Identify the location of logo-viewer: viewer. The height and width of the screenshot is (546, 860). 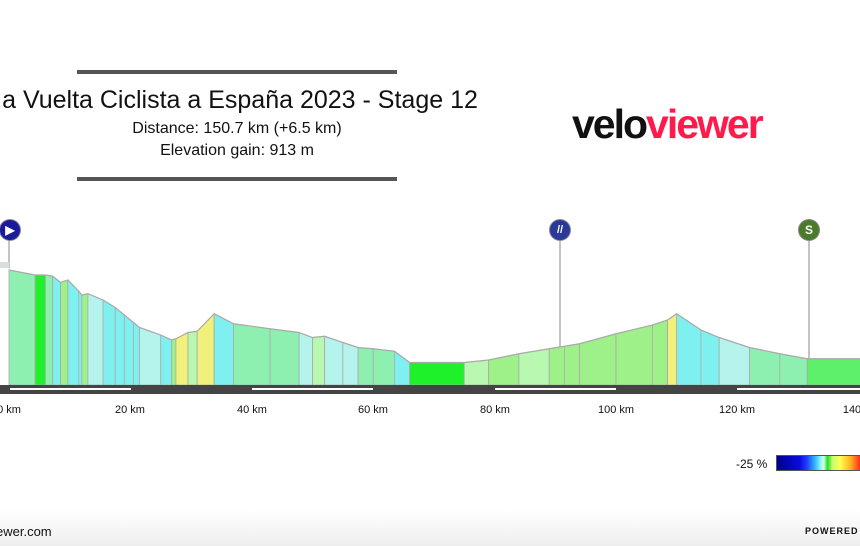
(705, 124).